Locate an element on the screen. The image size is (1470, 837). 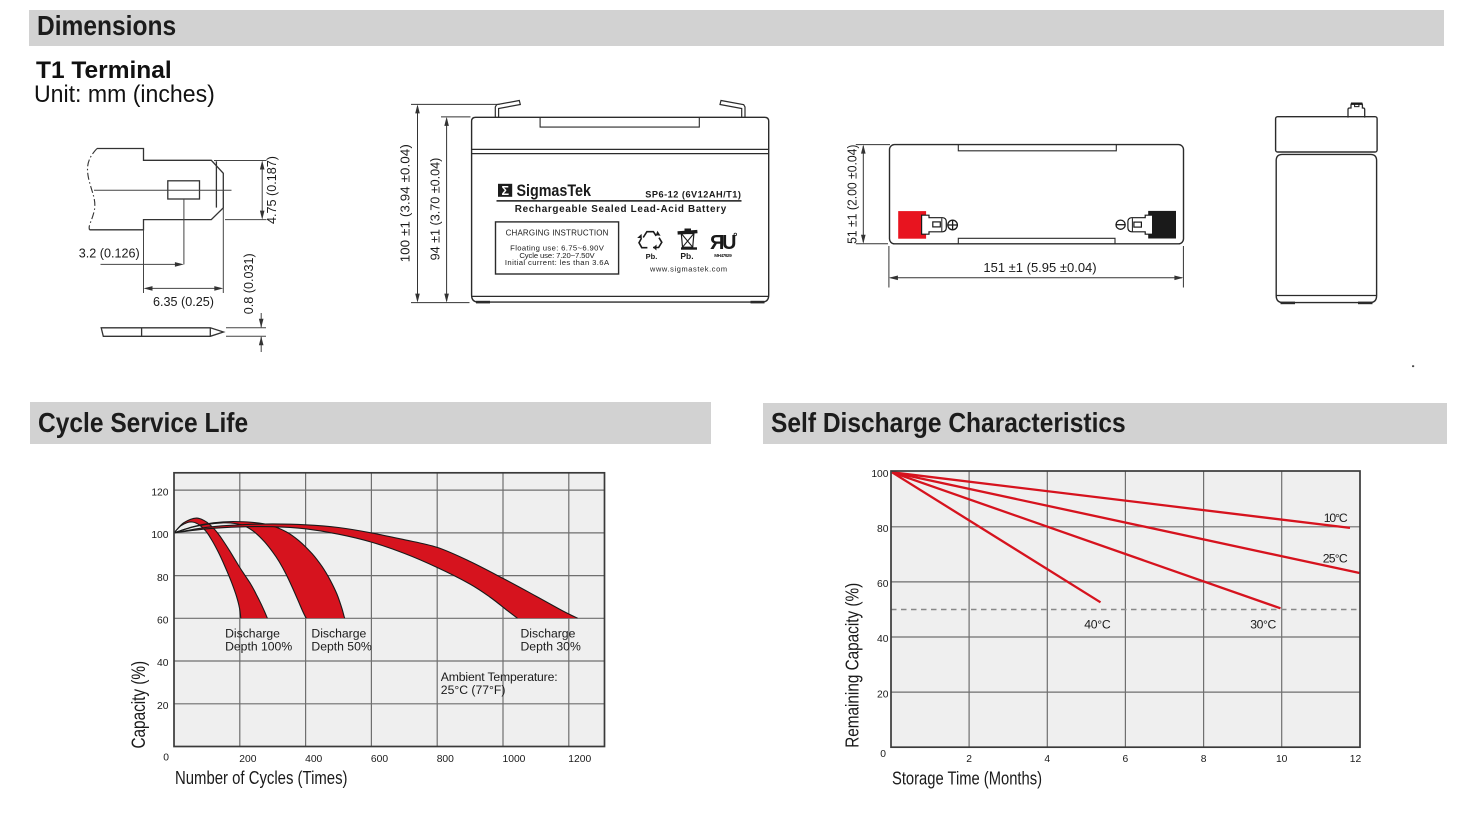
svg-text: 4.75 (0.187) is located at coordinates (271, 190).